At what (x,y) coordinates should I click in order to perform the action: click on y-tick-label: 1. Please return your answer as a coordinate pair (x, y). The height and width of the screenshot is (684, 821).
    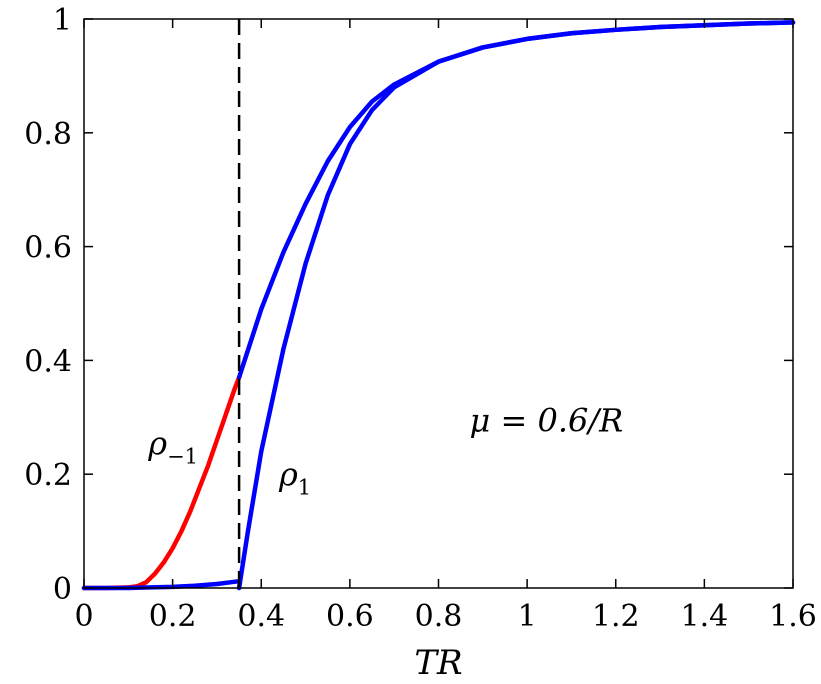
    Looking at the image, I should click on (62, 20).